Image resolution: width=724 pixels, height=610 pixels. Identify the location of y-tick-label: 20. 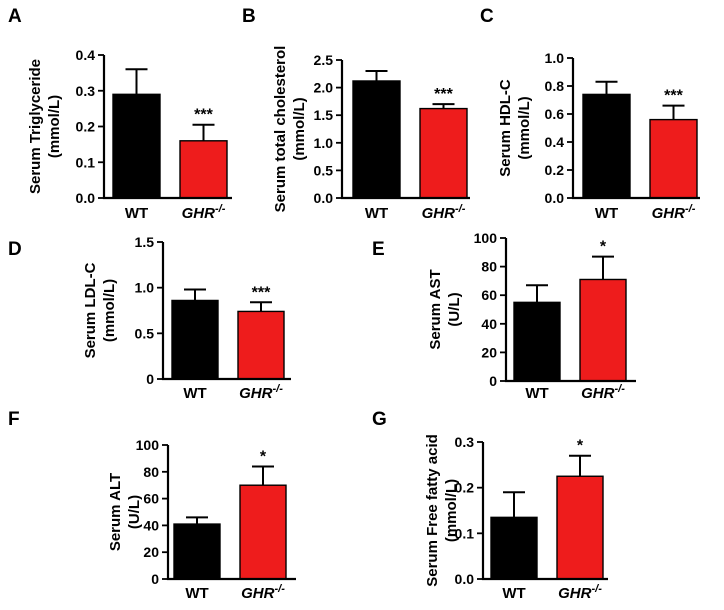
(151, 552).